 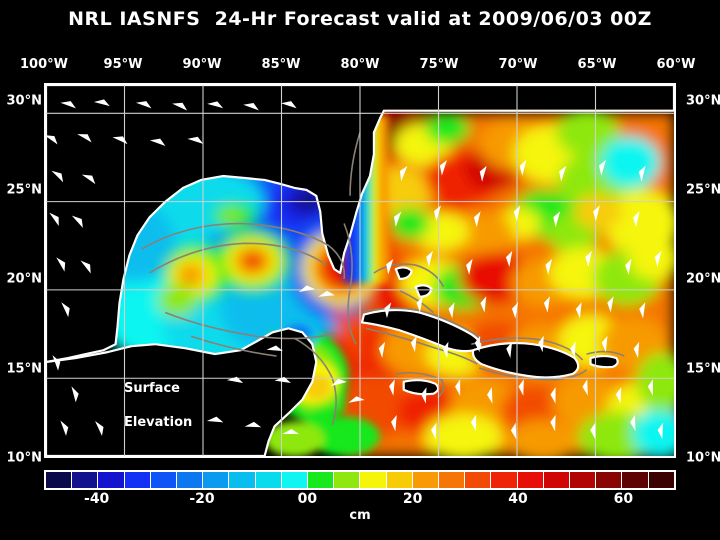 I want to click on colorbar-tick-label: -20, so click(x=202, y=499).